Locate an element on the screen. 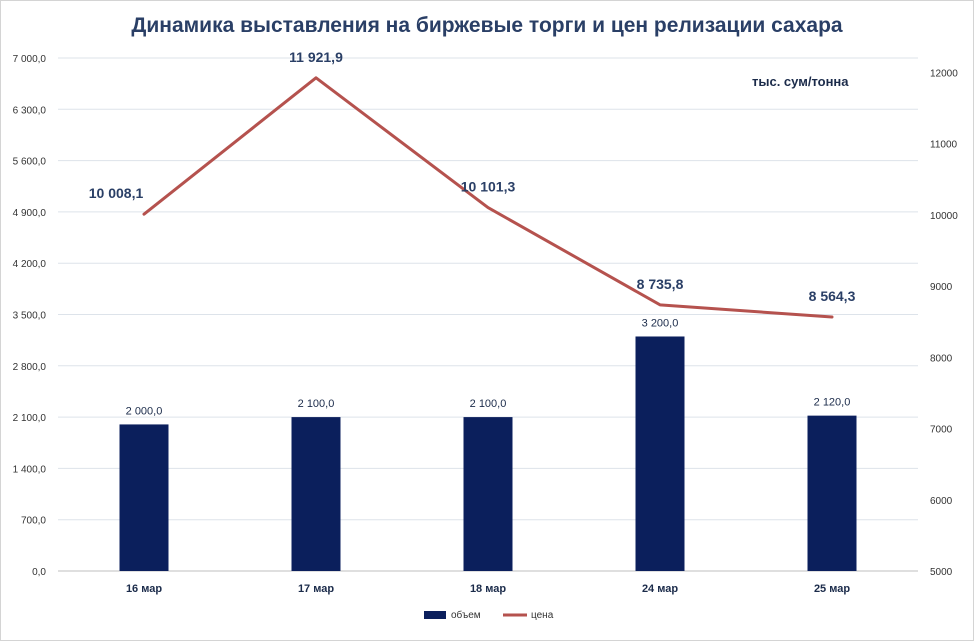 Image resolution: width=974 pixels, height=641 pixels. y-left-tick-label: 5 600,0 is located at coordinates (30, 162).